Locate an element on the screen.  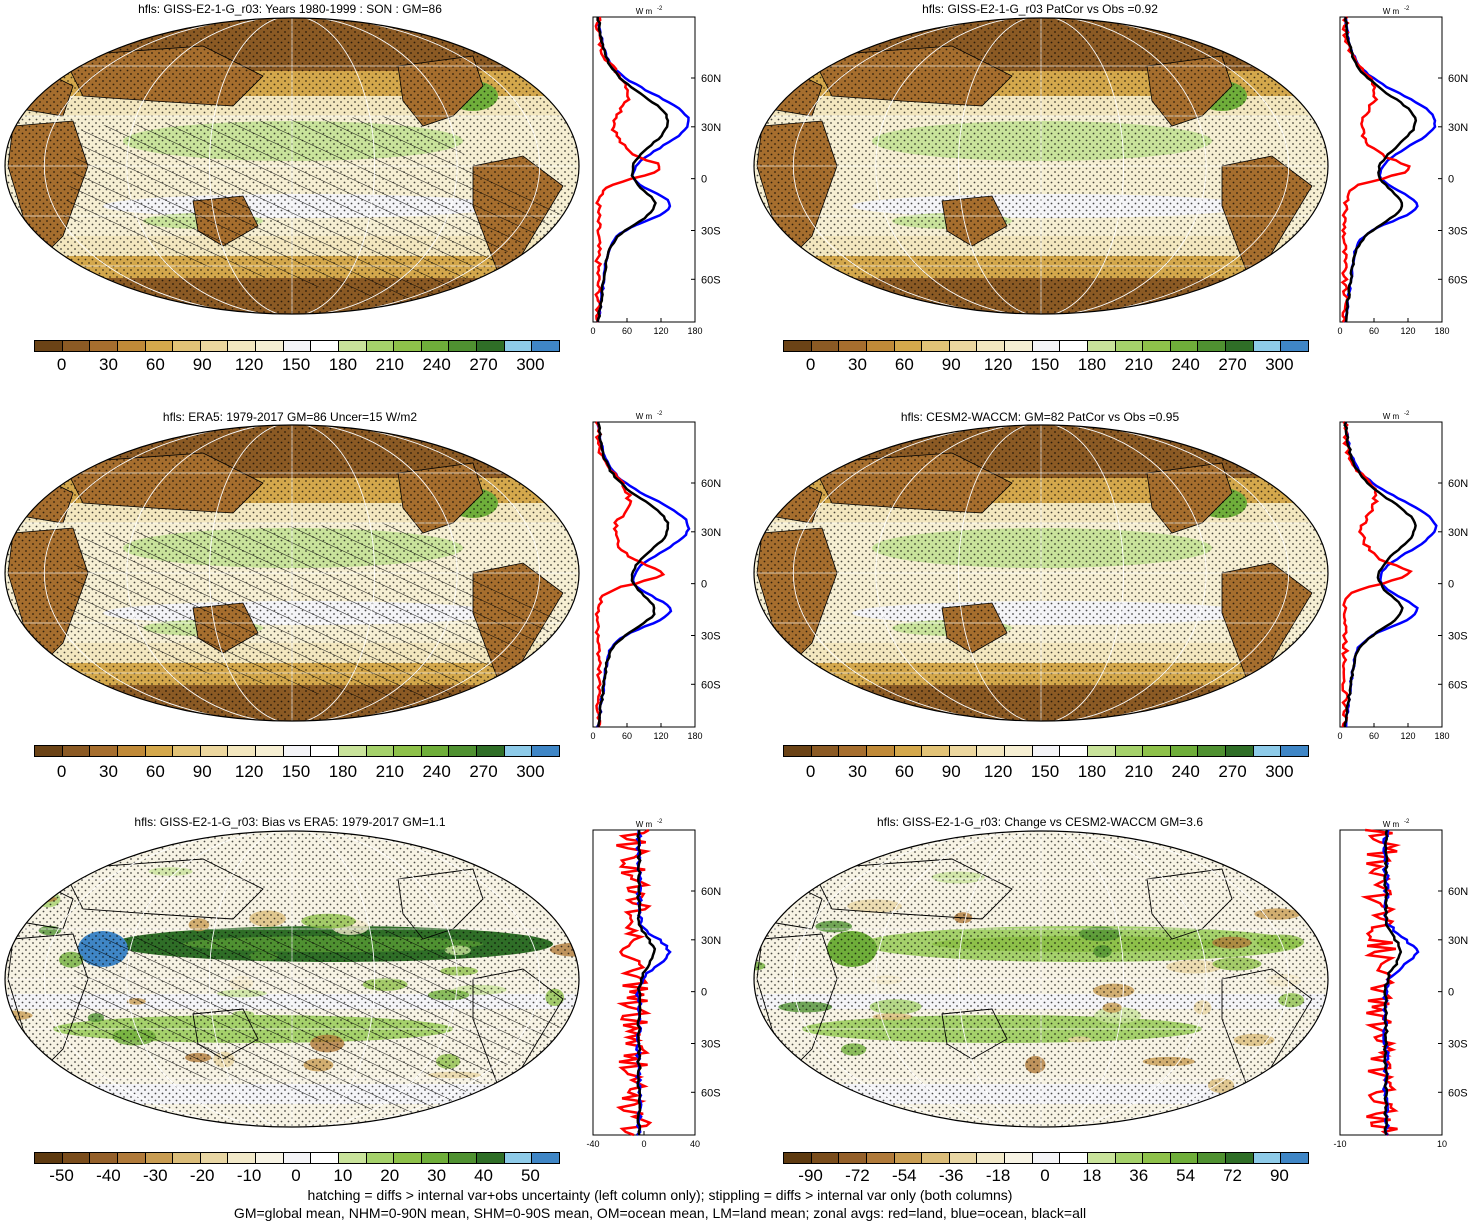
panel-3-map is located at coordinates (292, 573).